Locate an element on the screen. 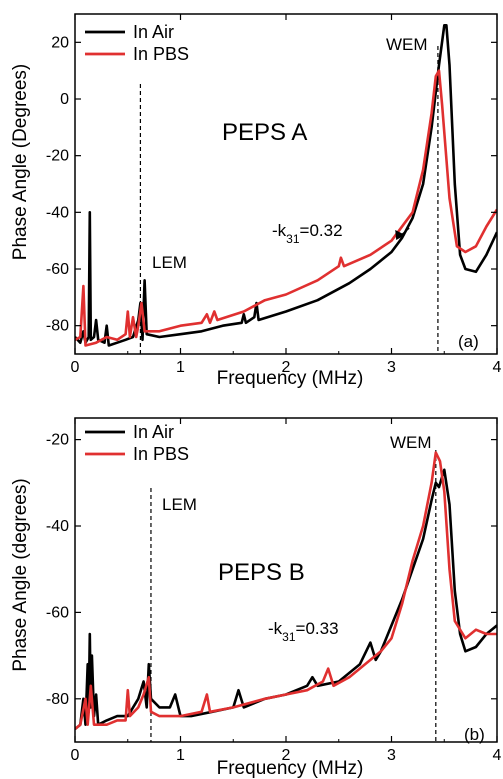  y-axis-label: Phase Angle (Degrees) is located at coordinates (20, 162).